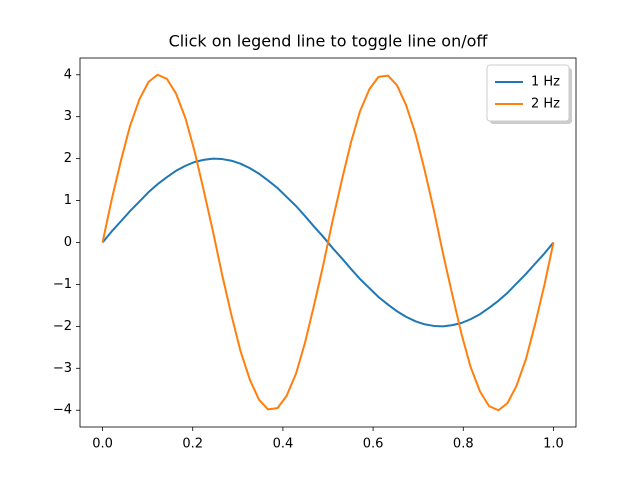 The width and height of the screenshot is (640, 480). I want to click on x-tick-label: 1.0, so click(553, 444).